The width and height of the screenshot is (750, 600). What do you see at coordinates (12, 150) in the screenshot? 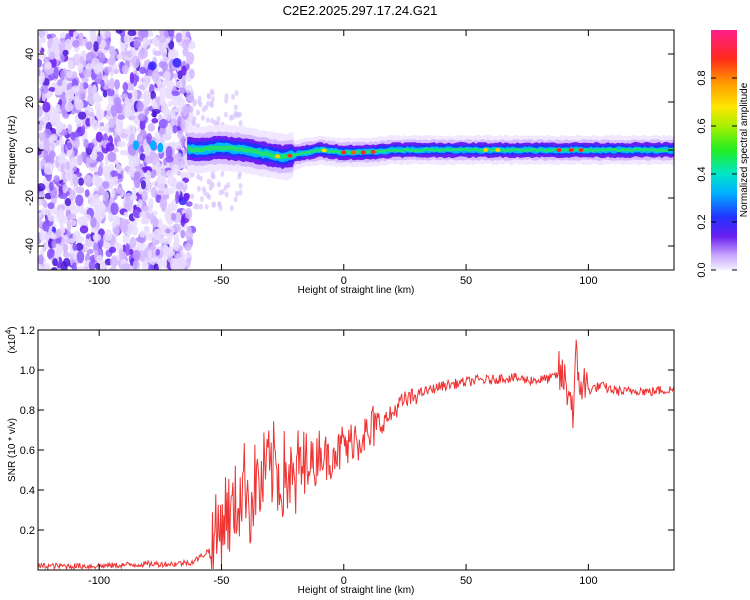
I see `spectrogram-y-label: Frequency (Hz)` at bounding box center [12, 150].